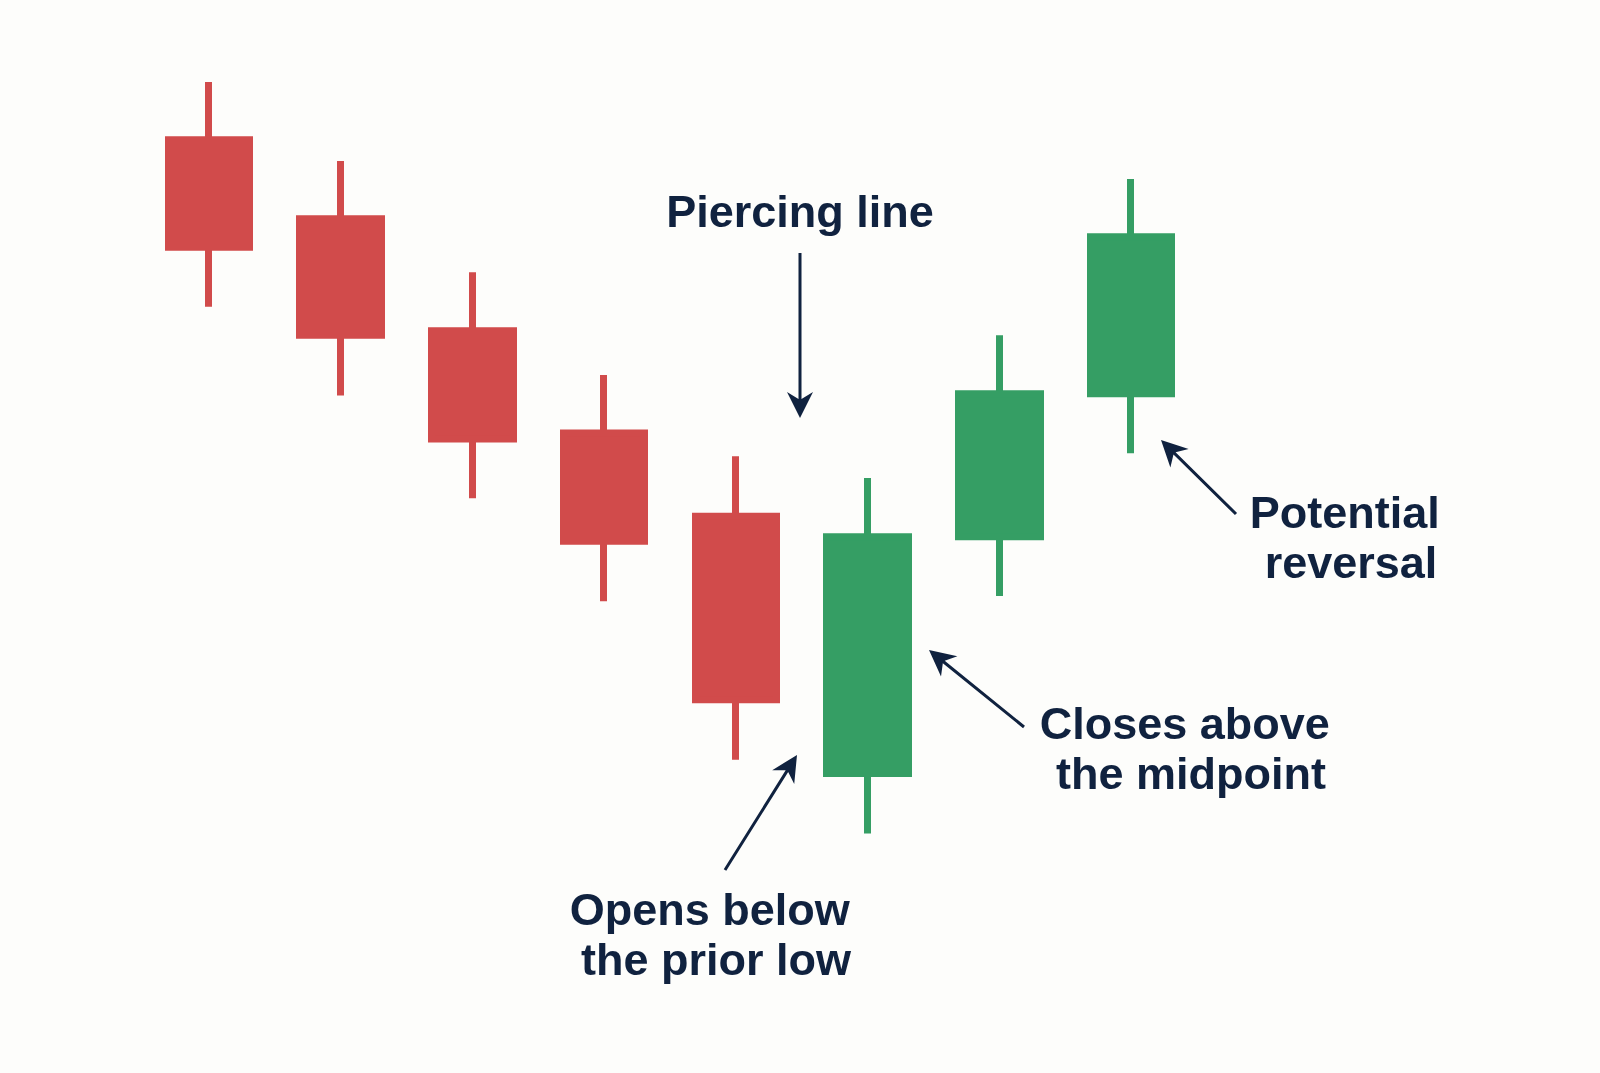 This screenshot has height=1073, width=1600. Describe the element at coordinates (716, 934) in the screenshot. I see `text: Opens below the prior low` at that location.